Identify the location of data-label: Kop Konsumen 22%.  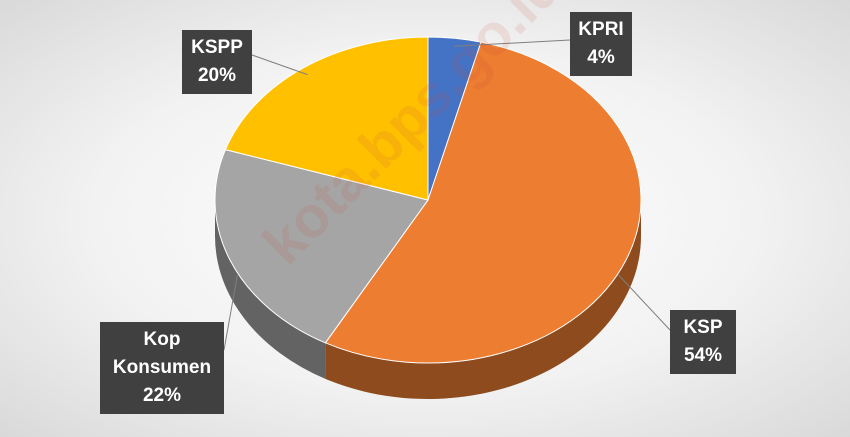
(162, 368).